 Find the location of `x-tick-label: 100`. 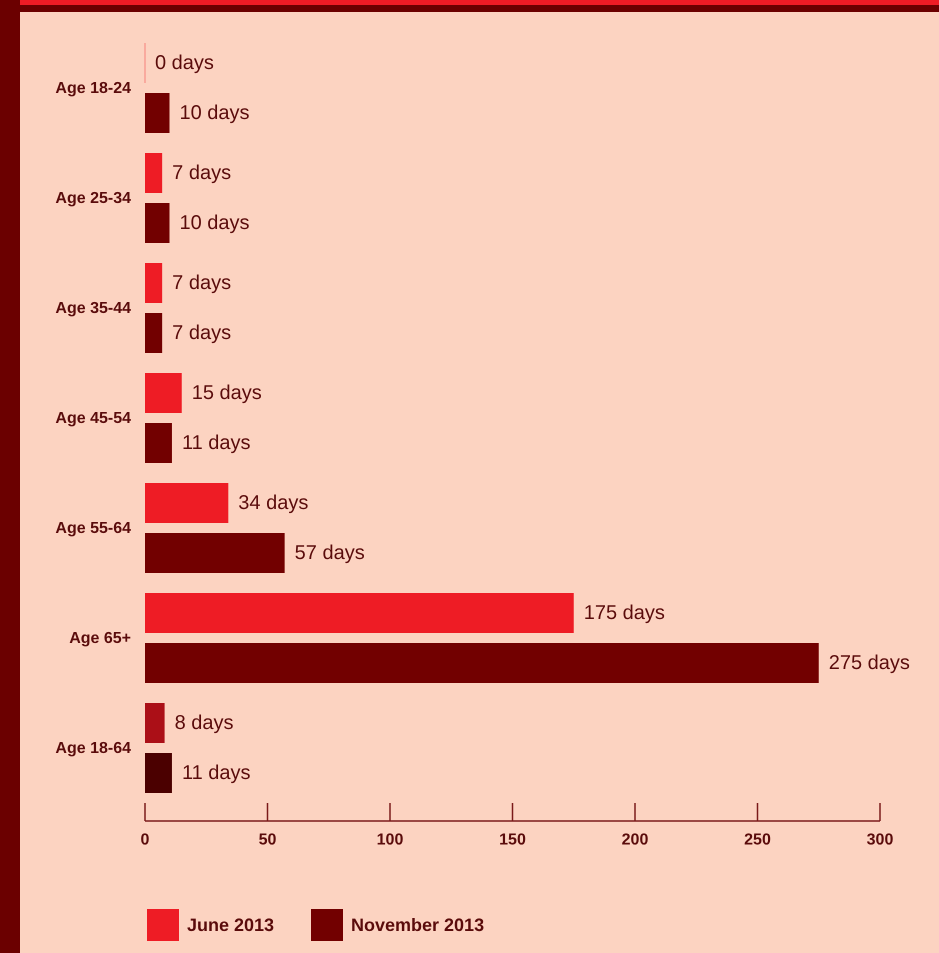

x-tick-label: 100 is located at coordinates (390, 839).